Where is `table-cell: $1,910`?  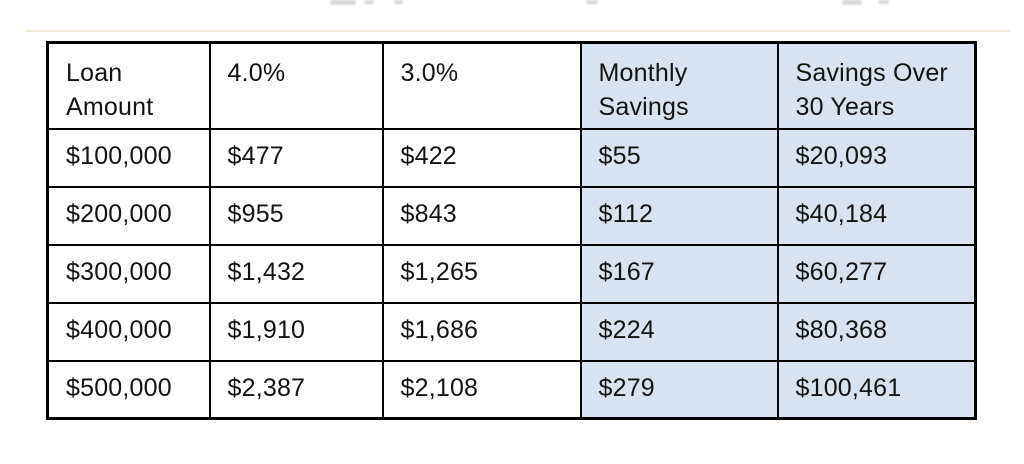
table-cell: $1,910 is located at coordinates (296, 331).